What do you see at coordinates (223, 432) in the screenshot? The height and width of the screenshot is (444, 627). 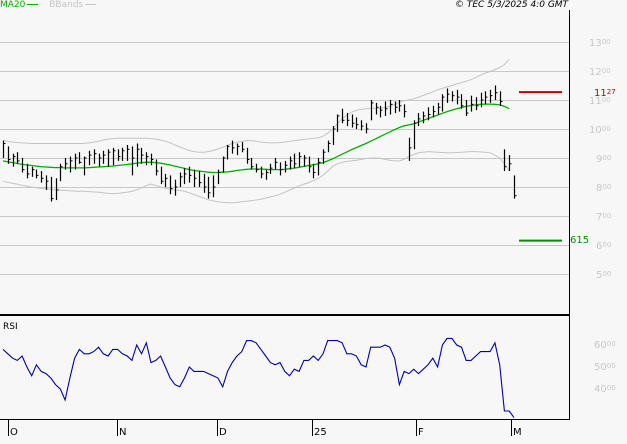 I see `time-tick-label: D` at bounding box center [223, 432].